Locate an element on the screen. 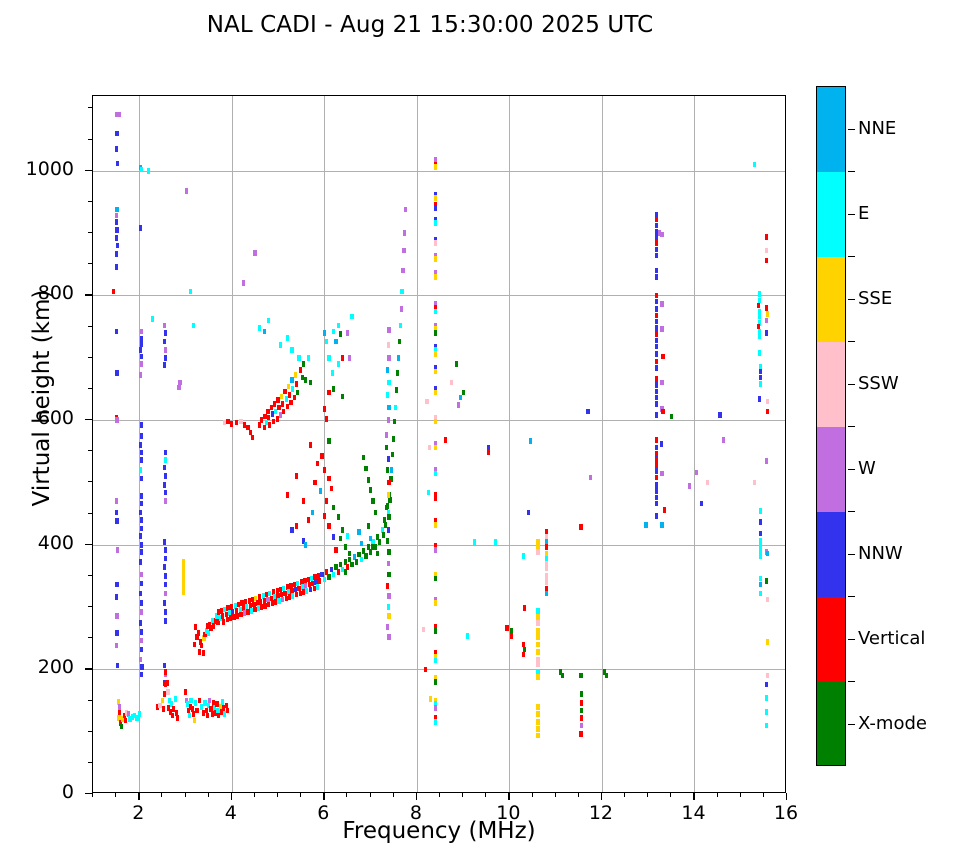  colorbar-segment-vertical is located at coordinates (831, 640).